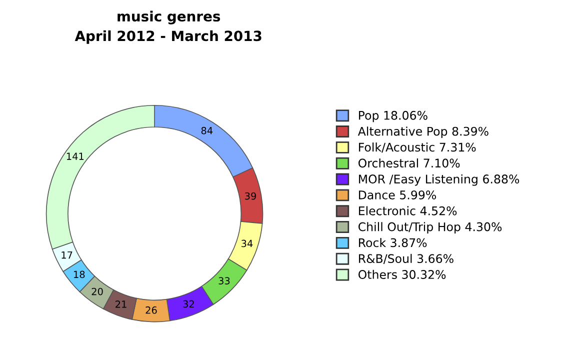 The width and height of the screenshot is (562, 356). I want to click on data-label: 84, so click(207, 130).